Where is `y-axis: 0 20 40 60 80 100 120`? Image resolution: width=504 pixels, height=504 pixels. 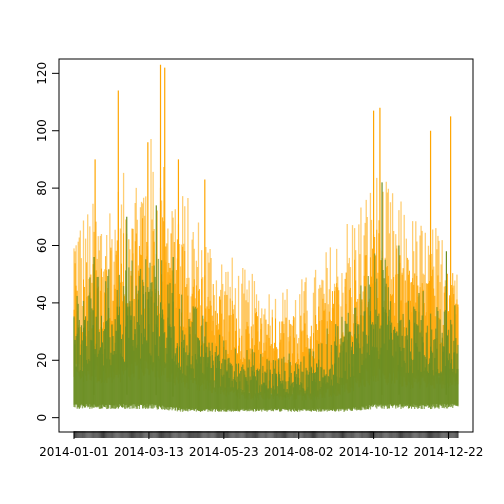
y-axis: 0 20 40 60 80 100 120 is located at coordinates (47, 242).